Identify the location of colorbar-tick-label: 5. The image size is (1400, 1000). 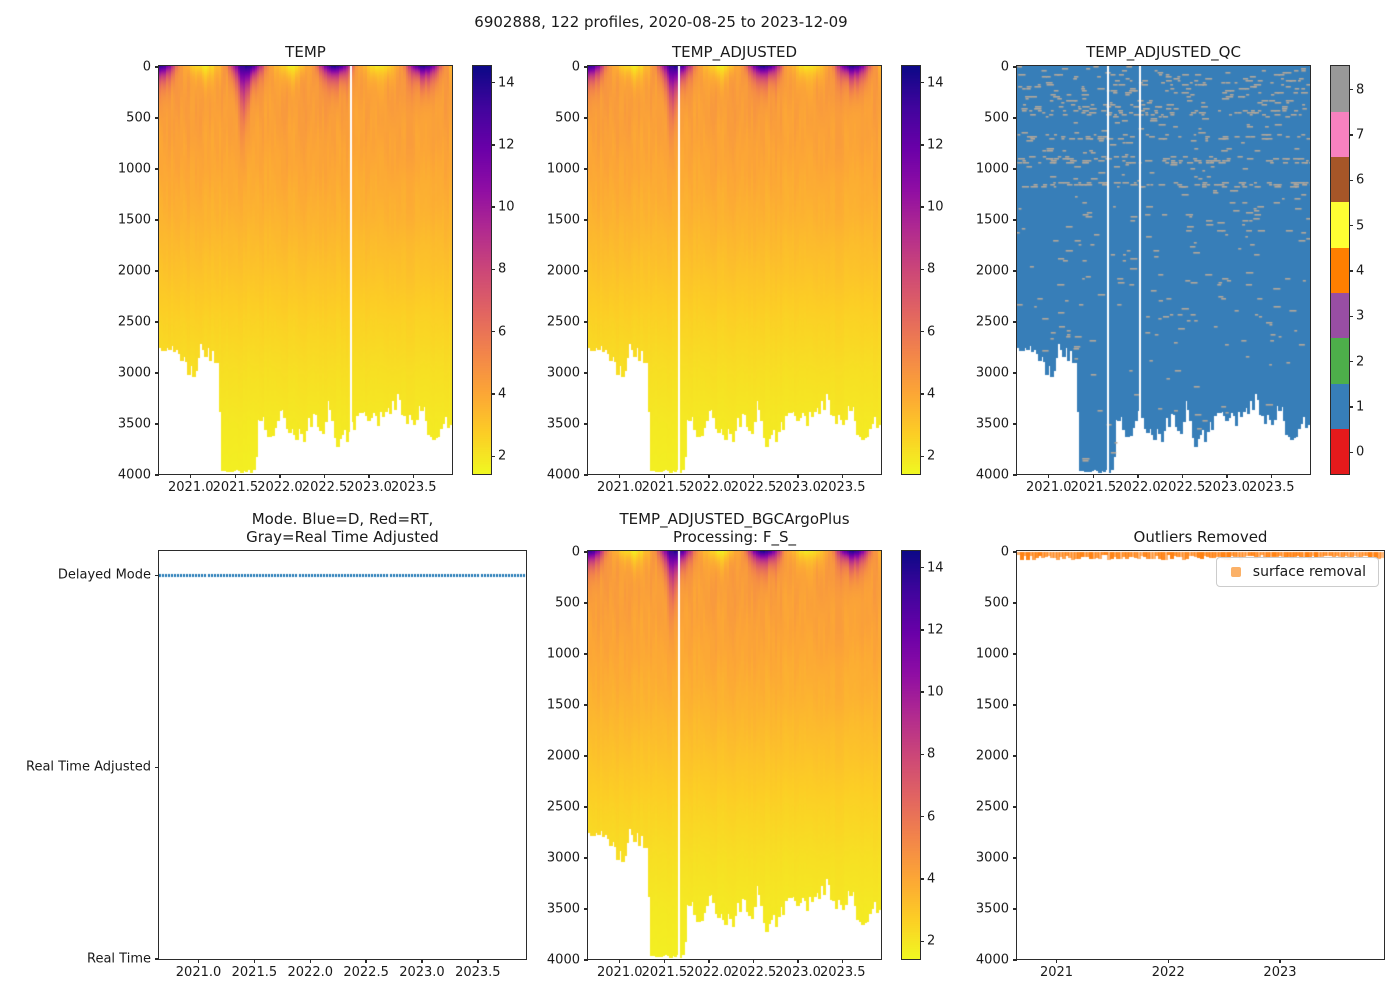
(1360, 226).